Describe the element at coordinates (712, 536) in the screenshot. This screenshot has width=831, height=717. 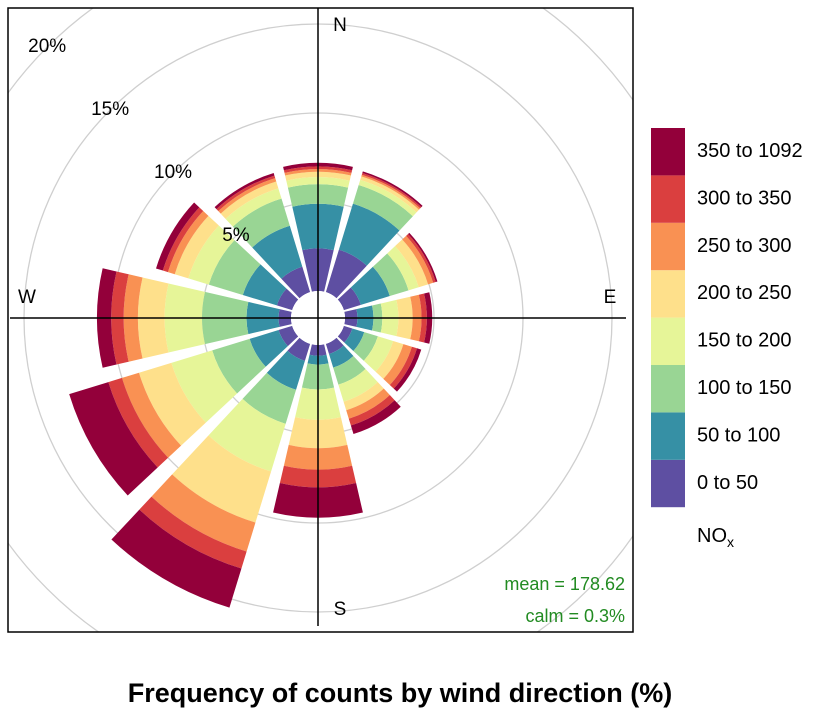
I see `legend-title-main: NO` at that location.